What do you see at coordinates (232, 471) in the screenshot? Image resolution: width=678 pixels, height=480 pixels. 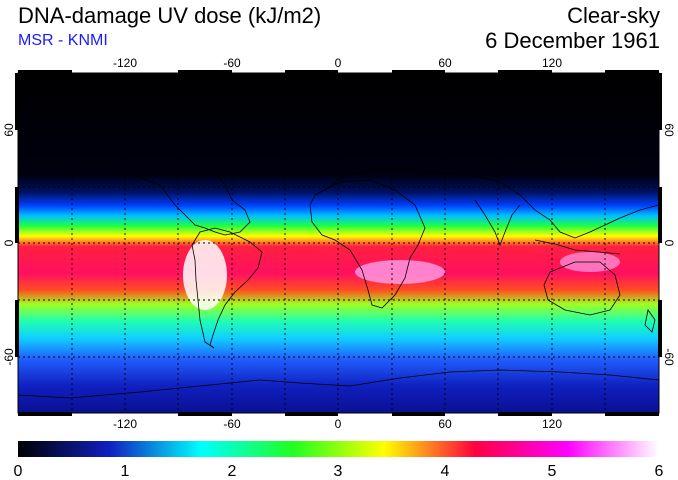 I see `colorbar-tick-label: 2` at bounding box center [232, 471].